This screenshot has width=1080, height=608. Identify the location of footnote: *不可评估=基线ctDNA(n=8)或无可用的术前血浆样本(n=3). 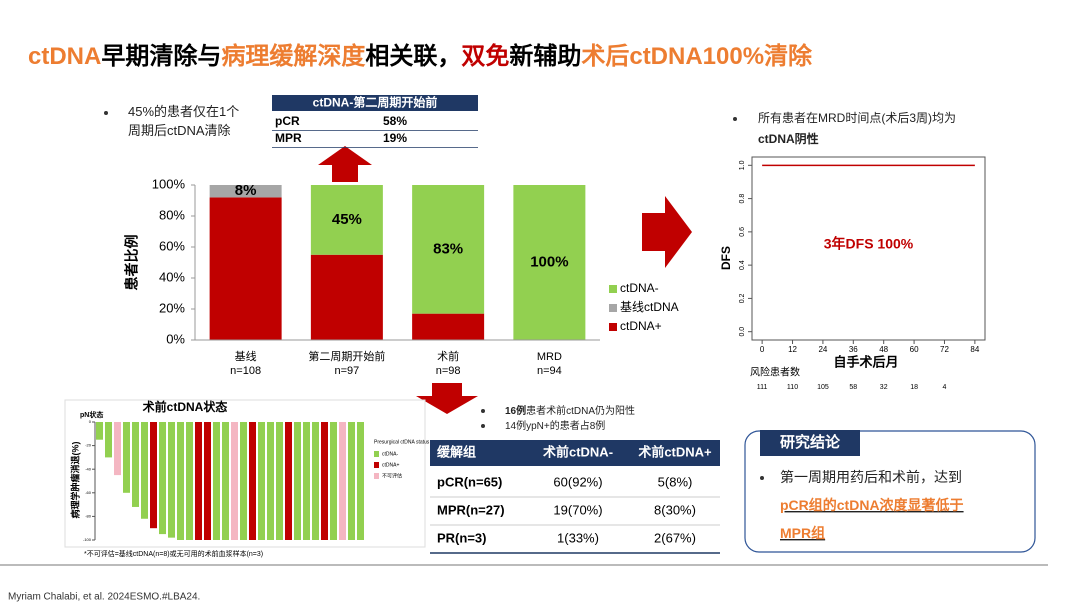
(173, 553).